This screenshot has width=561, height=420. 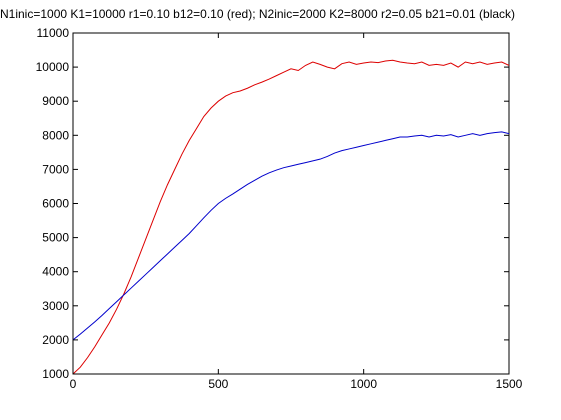 I want to click on y-tick-label: 11000, so click(x=53, y=33).